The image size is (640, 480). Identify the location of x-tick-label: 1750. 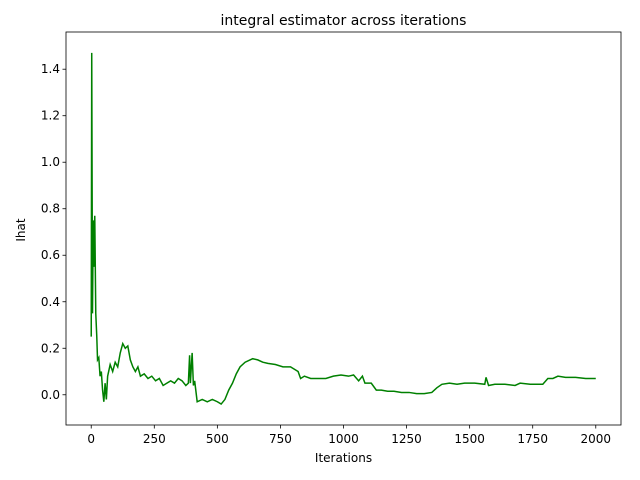
(532, 439).